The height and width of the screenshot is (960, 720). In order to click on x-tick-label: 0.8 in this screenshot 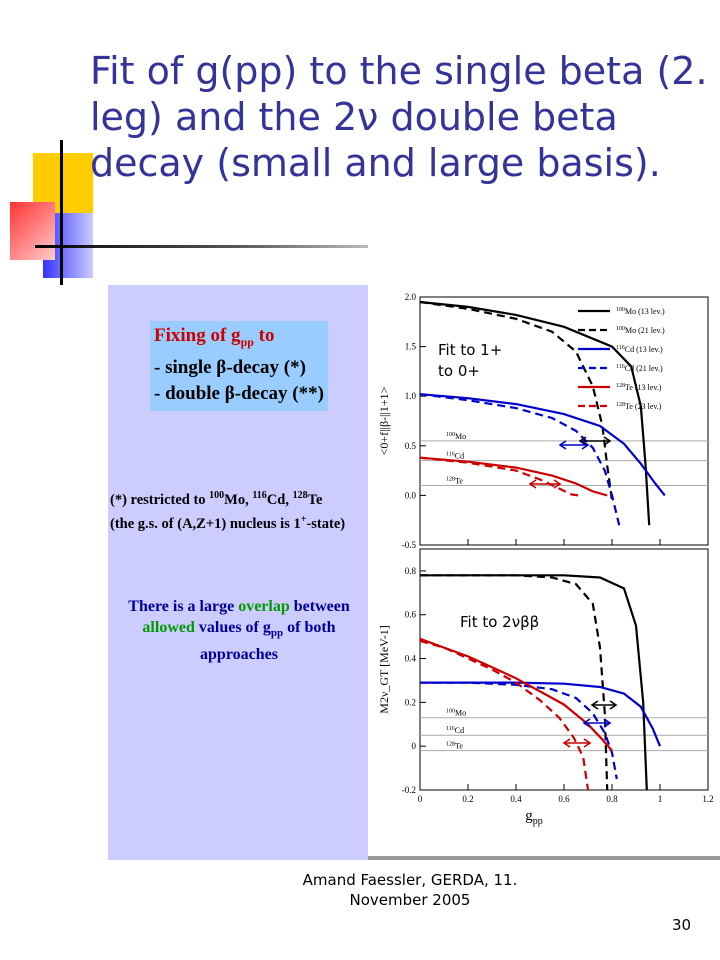, I will do `click(612, 799)`.